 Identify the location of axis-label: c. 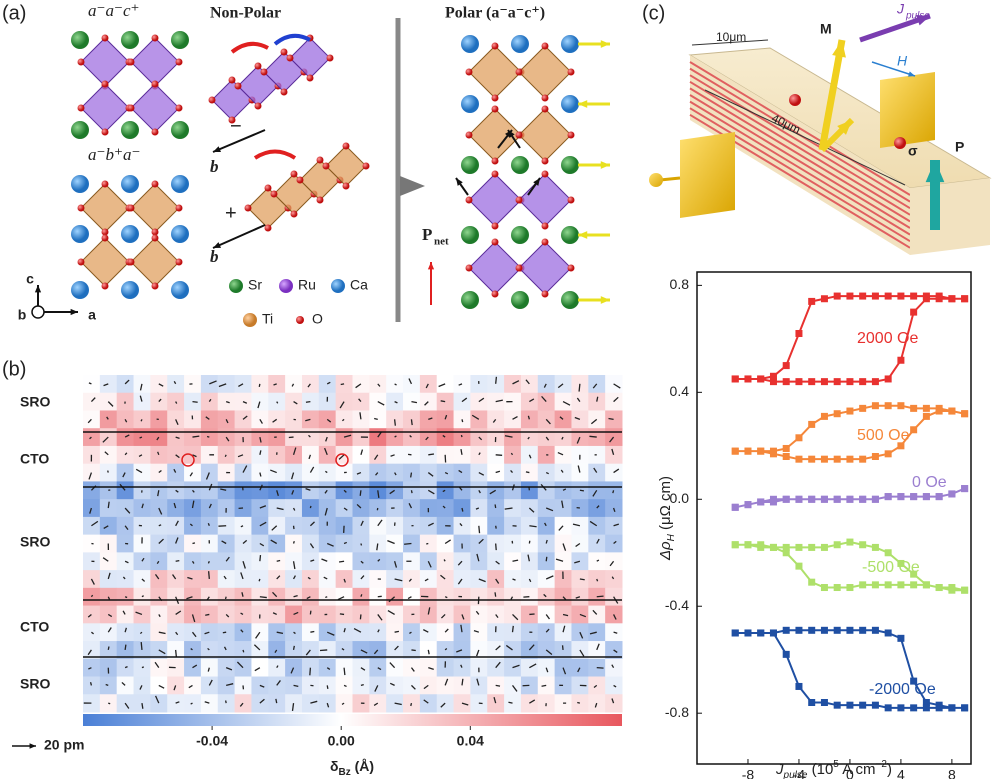
(30, 279).